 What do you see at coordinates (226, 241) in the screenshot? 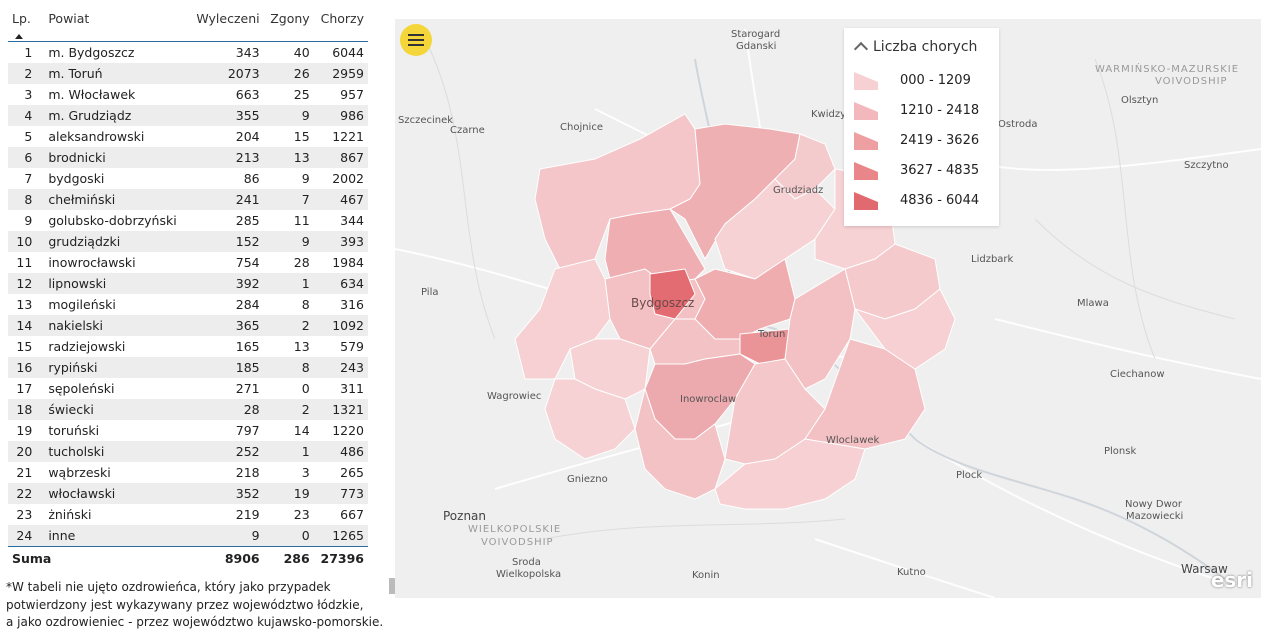
I see `cell-wyleczeni: 152` at bounding box center [226, 241].